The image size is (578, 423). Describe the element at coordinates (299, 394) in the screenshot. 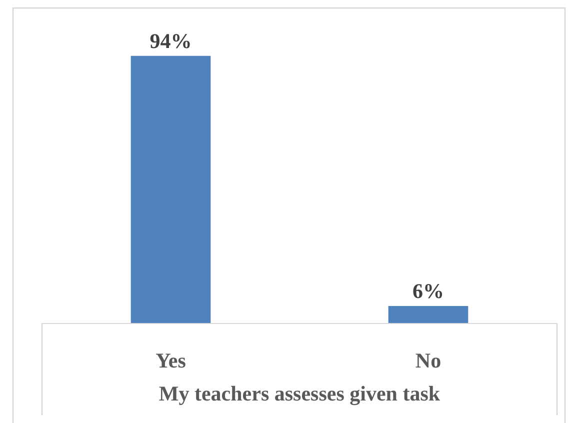

I see `x-axis-title: My teachers assesses given task` at that location.